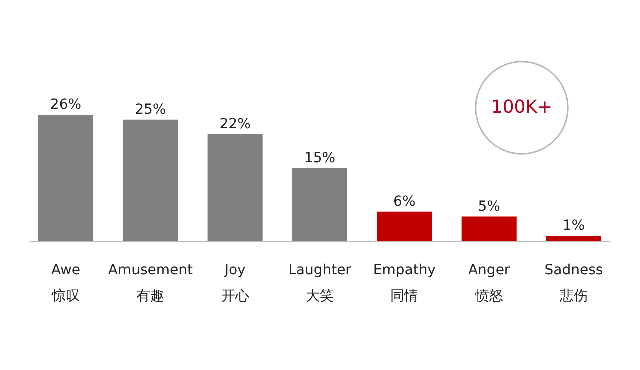  I want to click on x-tick-label: Awe 惊叹, so click(65, 283).